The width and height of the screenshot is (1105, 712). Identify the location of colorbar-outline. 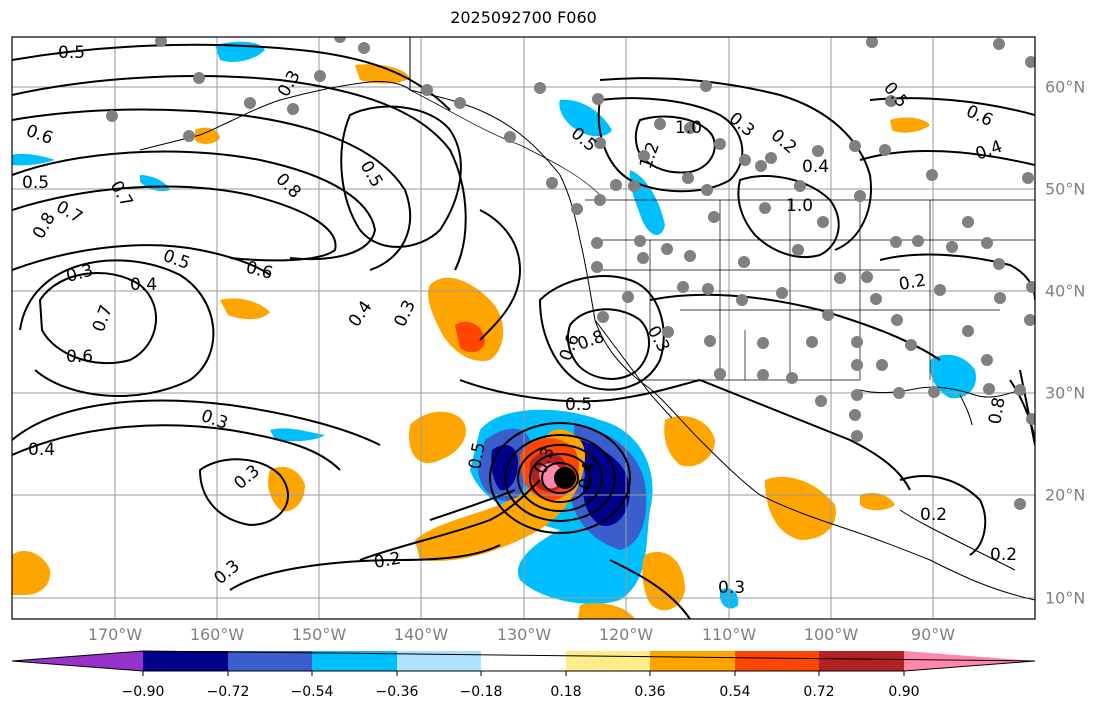
(523, 661).